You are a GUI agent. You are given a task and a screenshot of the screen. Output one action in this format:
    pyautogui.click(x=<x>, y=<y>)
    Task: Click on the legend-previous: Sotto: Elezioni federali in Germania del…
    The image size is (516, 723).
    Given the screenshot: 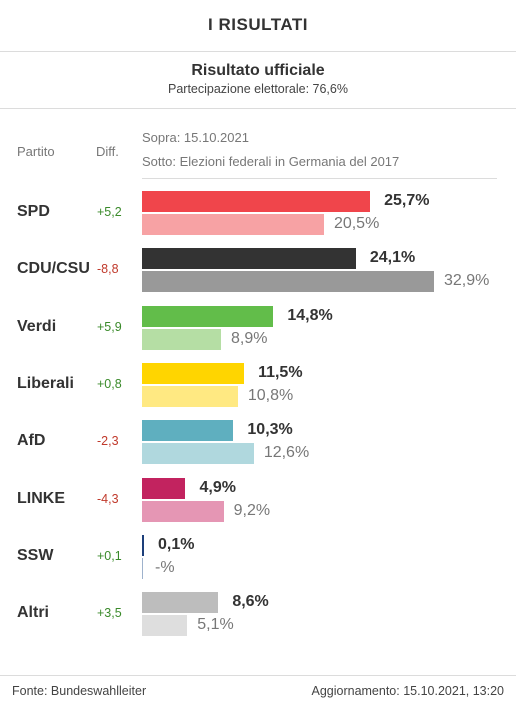 What is the action you would take?
    pyautogui.click(x=271, y=161)
    